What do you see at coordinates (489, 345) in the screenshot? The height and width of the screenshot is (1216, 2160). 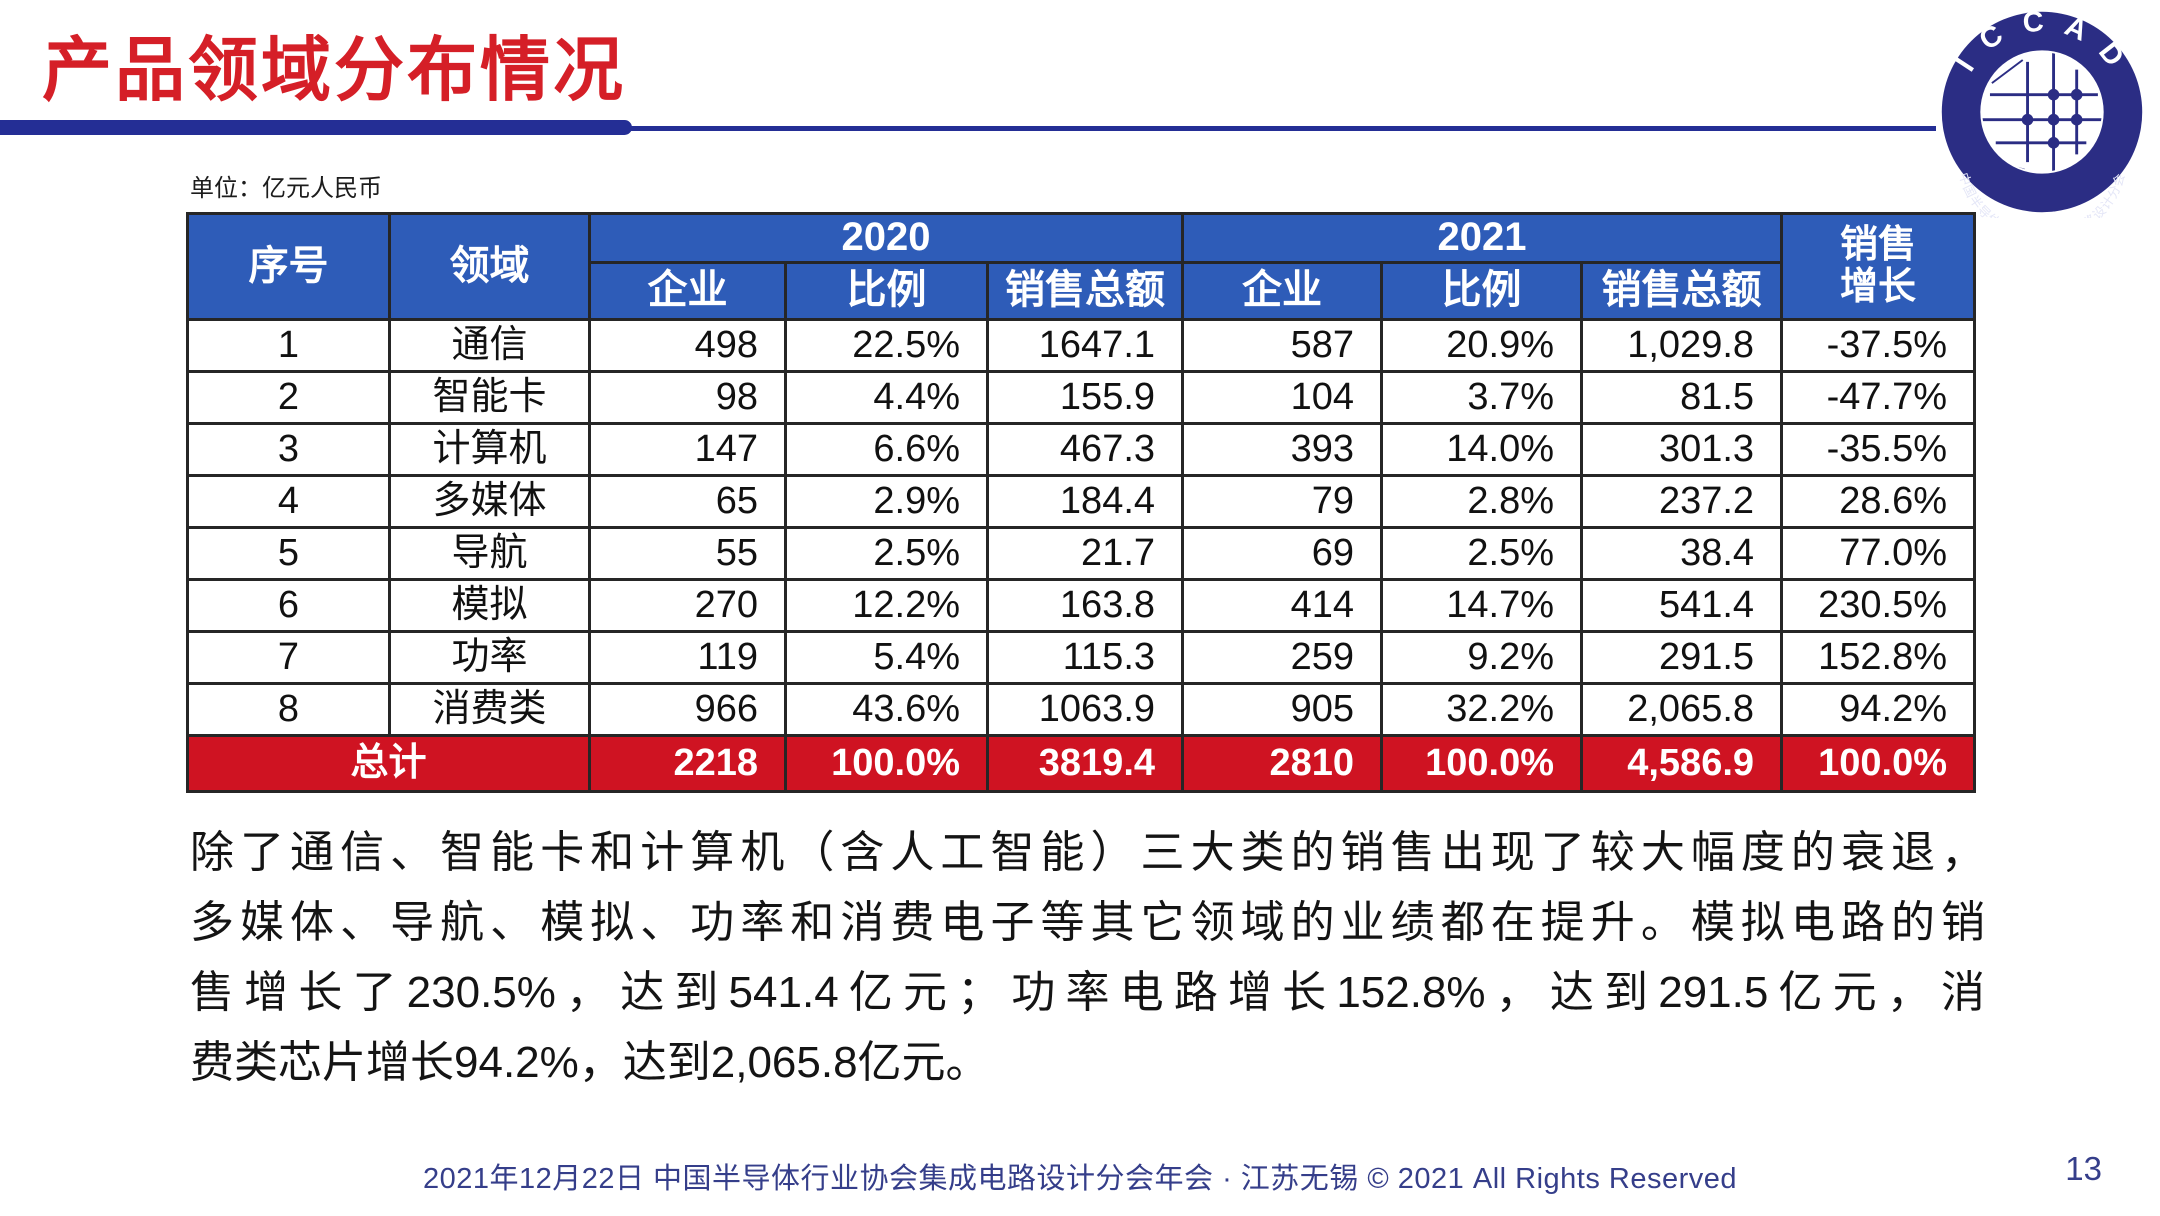 I see `cell-domain: 通信` at bounding box center [489, 345].